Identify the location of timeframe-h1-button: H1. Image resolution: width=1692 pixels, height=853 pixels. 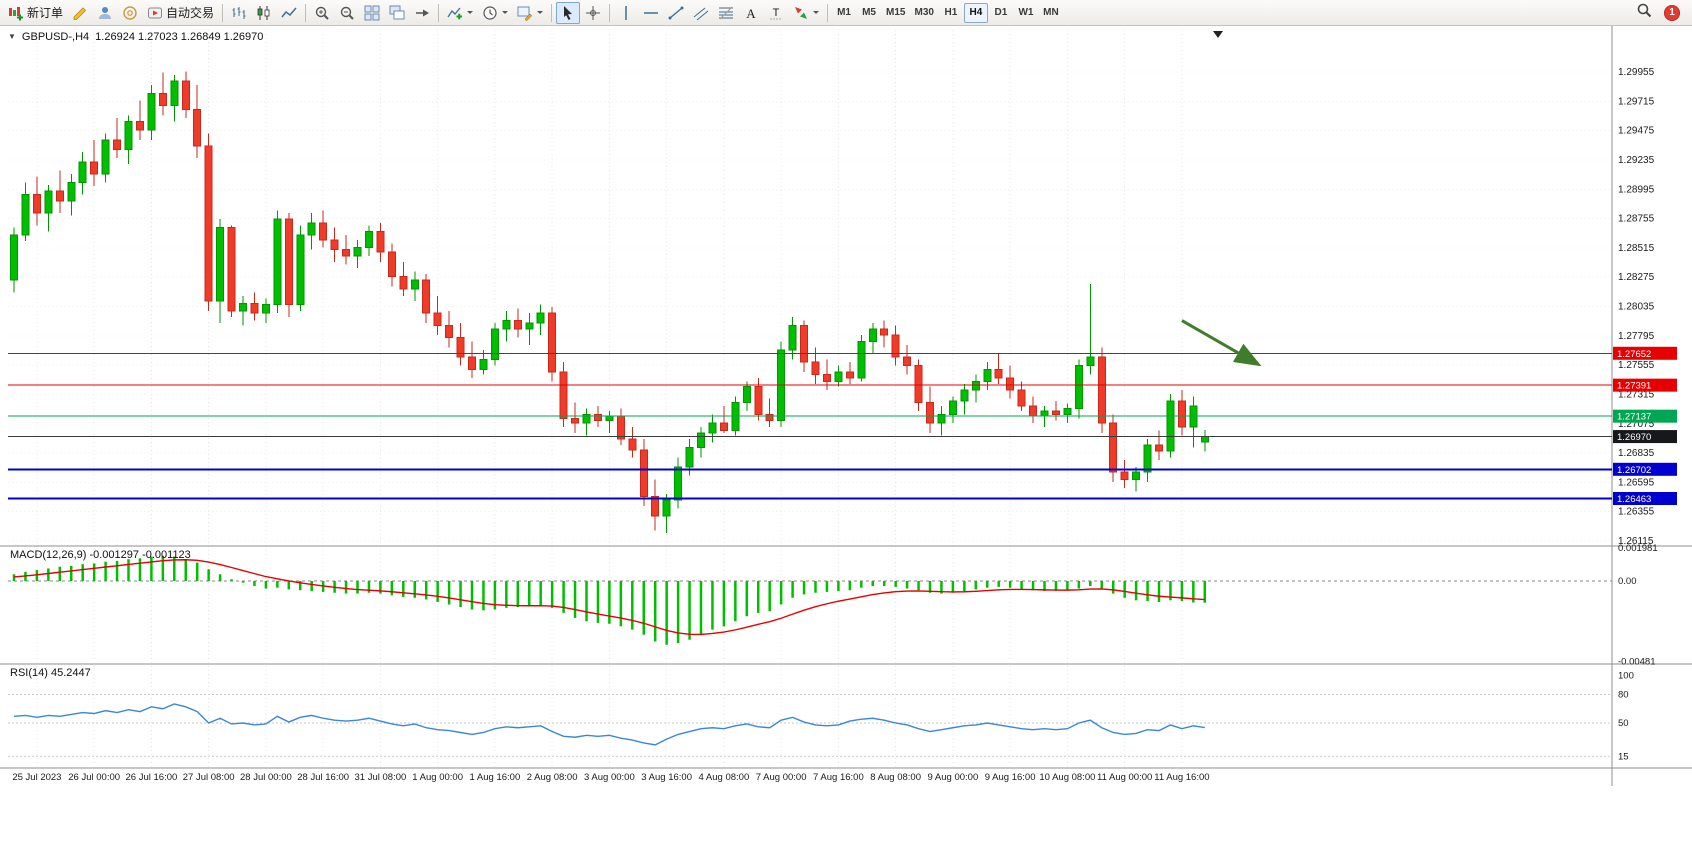
(951, 12).